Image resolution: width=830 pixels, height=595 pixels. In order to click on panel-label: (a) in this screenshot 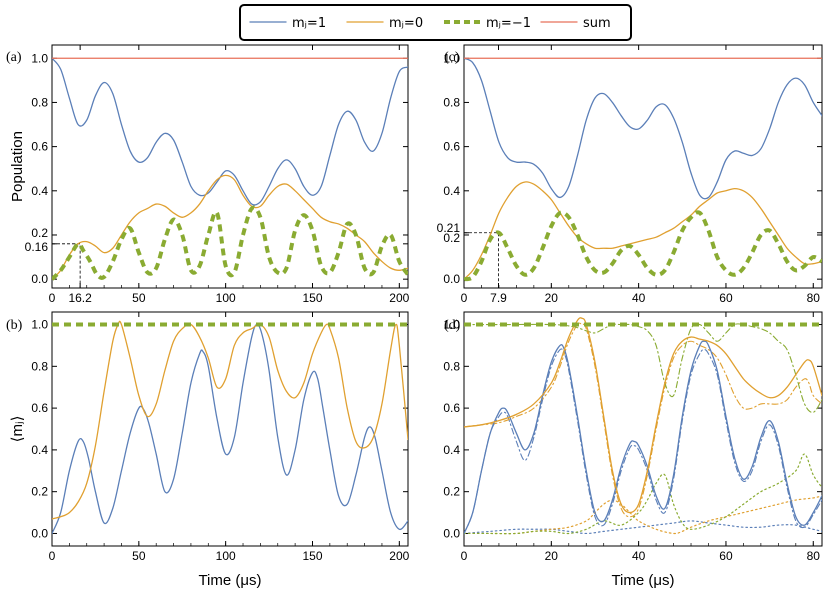, I will do `click(14, 57)`.